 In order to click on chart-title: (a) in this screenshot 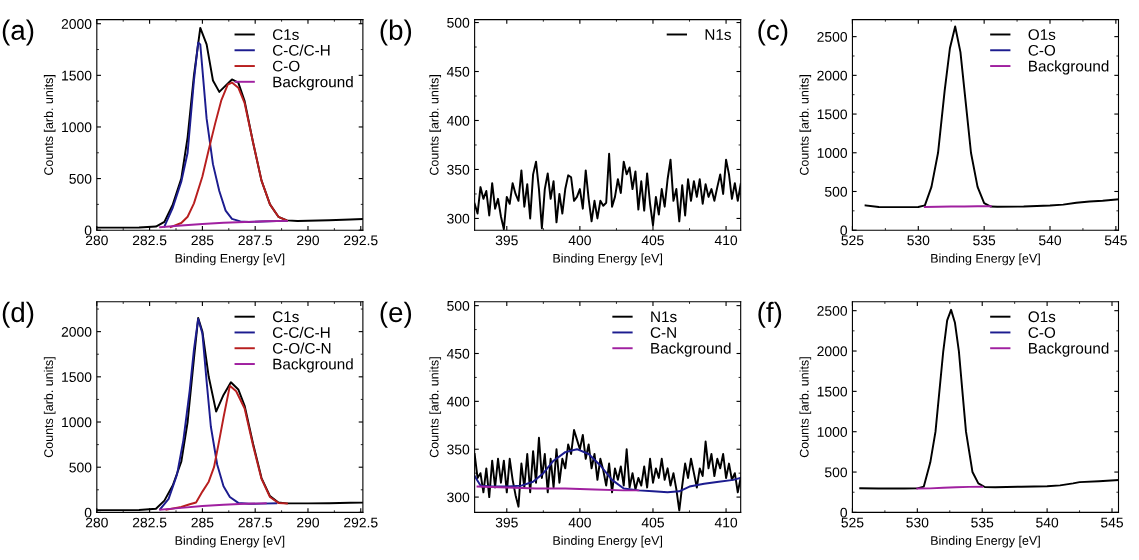, I will do `click(18, 32)`.